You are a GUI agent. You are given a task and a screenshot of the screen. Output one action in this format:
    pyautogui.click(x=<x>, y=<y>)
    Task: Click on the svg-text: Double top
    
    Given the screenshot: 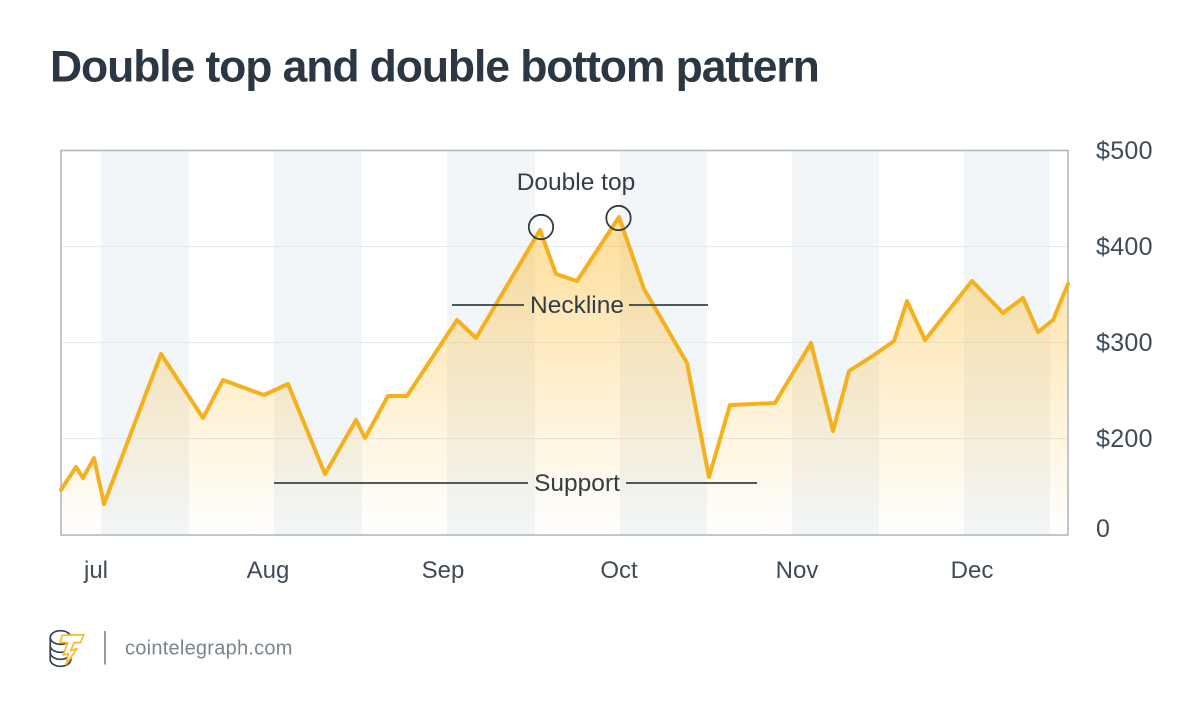 What is the action you would take?
    pyautogui.click(x=576, y=182)
    